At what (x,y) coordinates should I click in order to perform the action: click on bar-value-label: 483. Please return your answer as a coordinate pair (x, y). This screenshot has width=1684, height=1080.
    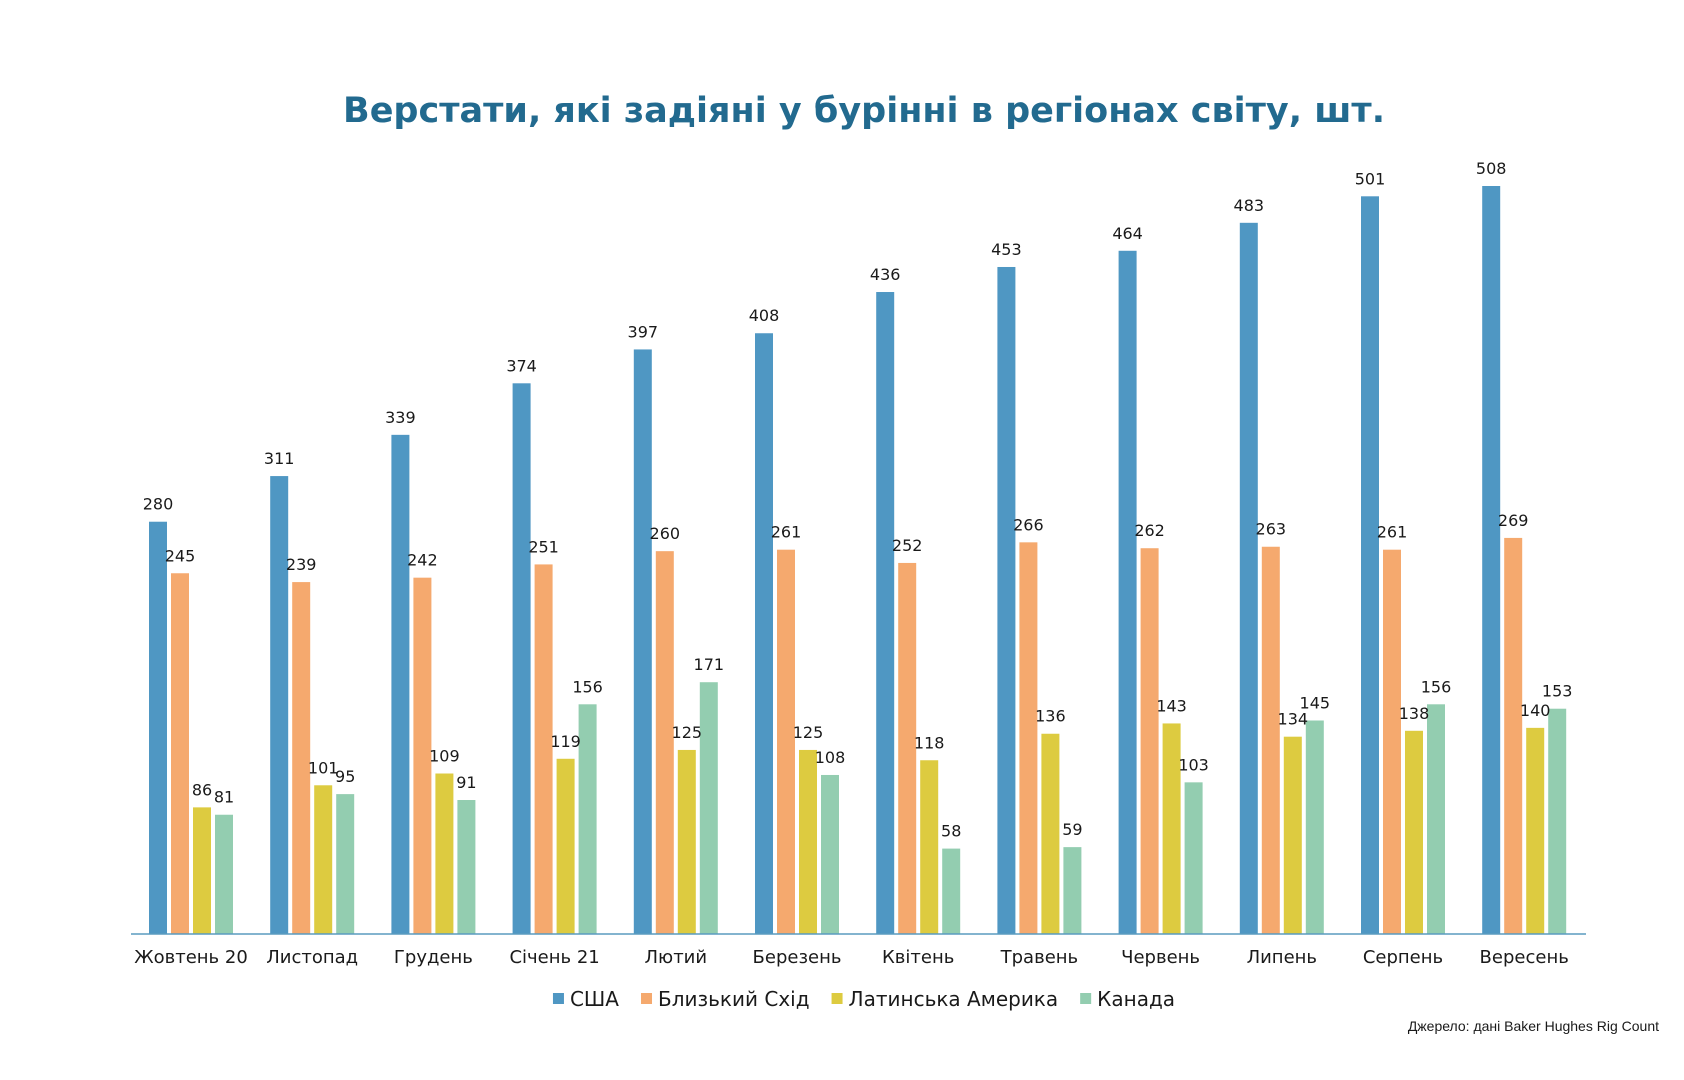
    Looking at the image, I should click on (1249, 205).